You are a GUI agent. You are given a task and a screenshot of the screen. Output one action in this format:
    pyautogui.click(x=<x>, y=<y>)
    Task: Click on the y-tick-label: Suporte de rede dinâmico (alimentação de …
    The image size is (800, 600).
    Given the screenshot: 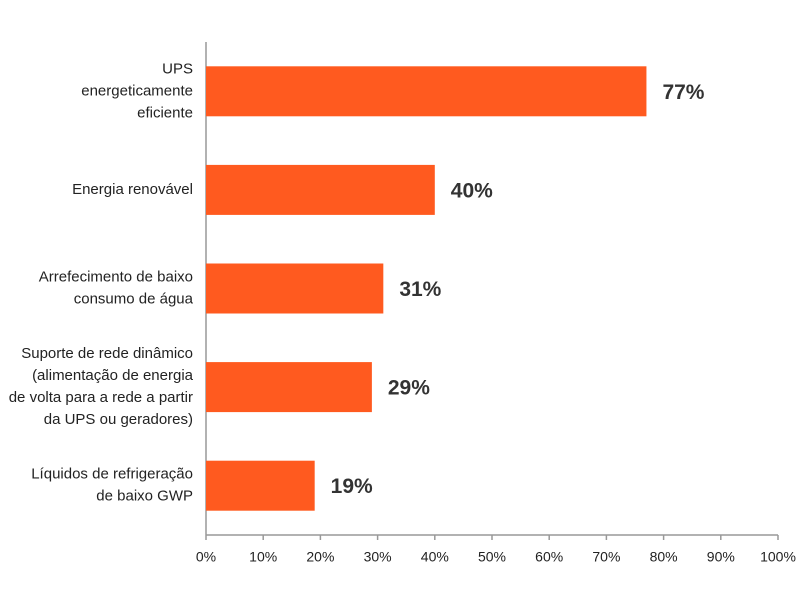 What is the action you would take?
    pyautogui.click(x=101, y=386)
    